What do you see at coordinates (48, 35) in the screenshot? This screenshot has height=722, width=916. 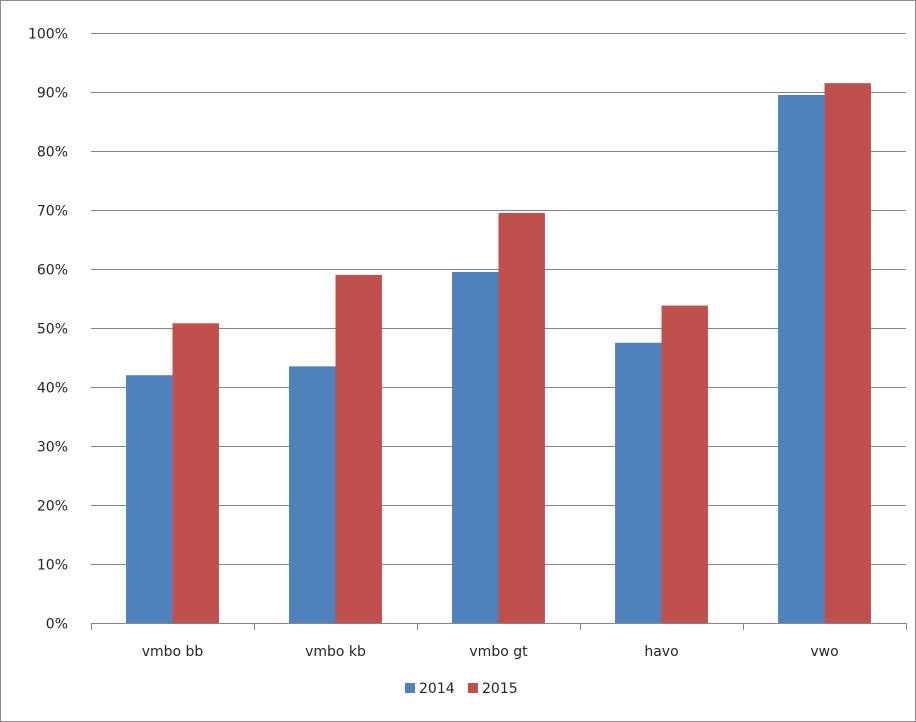 I see `y-tick-label: 100%` at bounding box center [48, 35].